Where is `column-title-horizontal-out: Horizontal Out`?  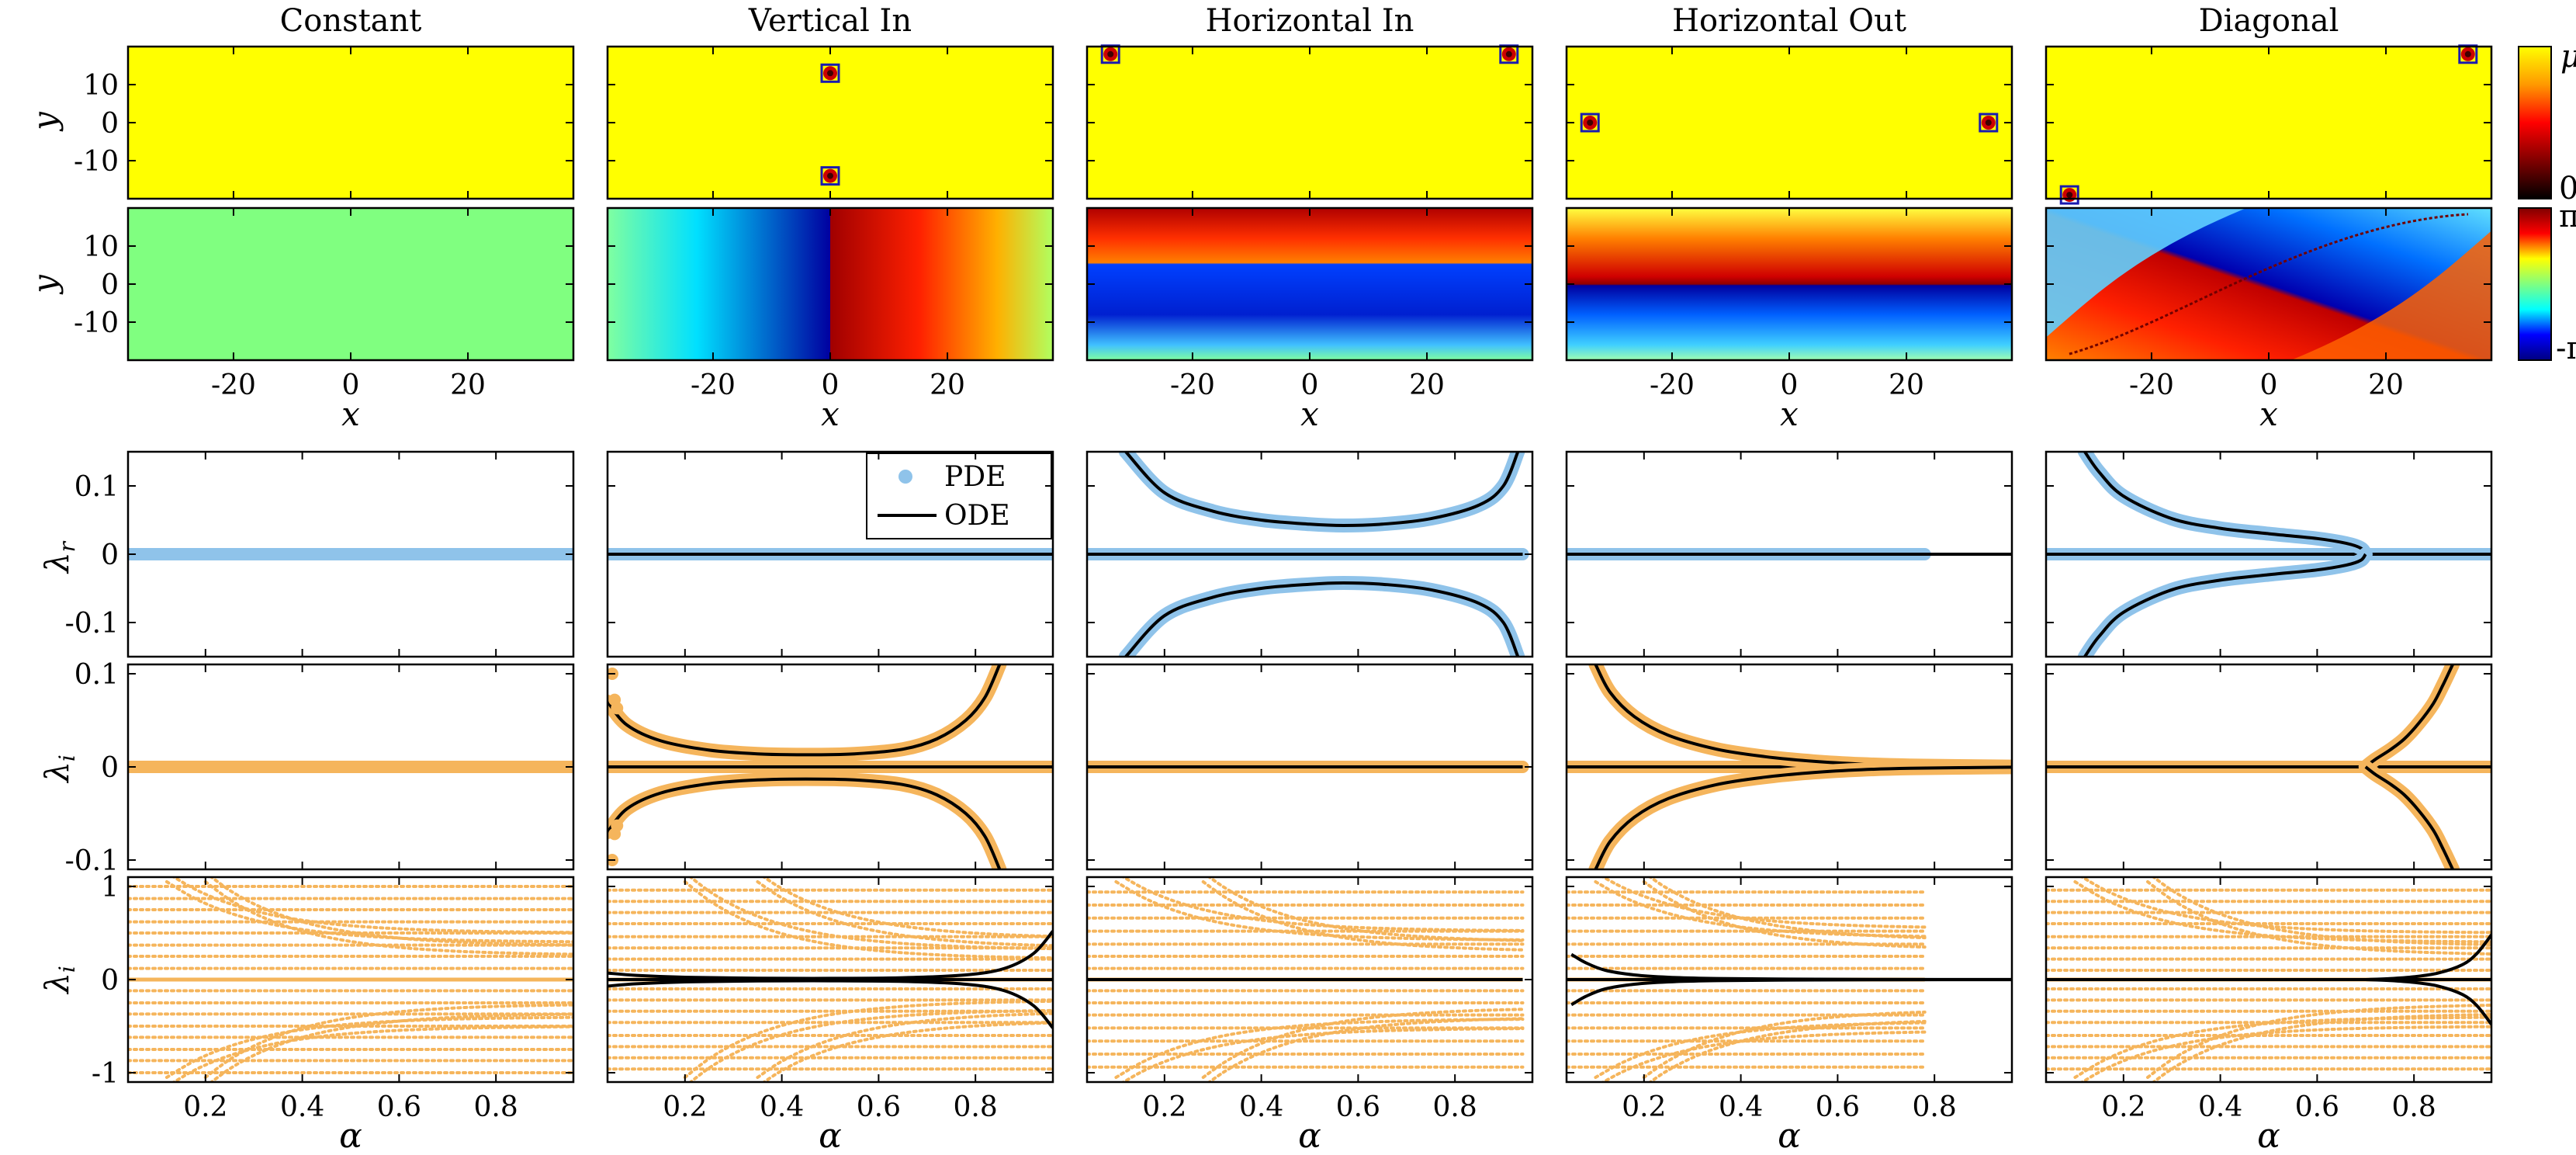 column-title-horizontal-out: Horizontal Out is located at coordinates (1789, 21).